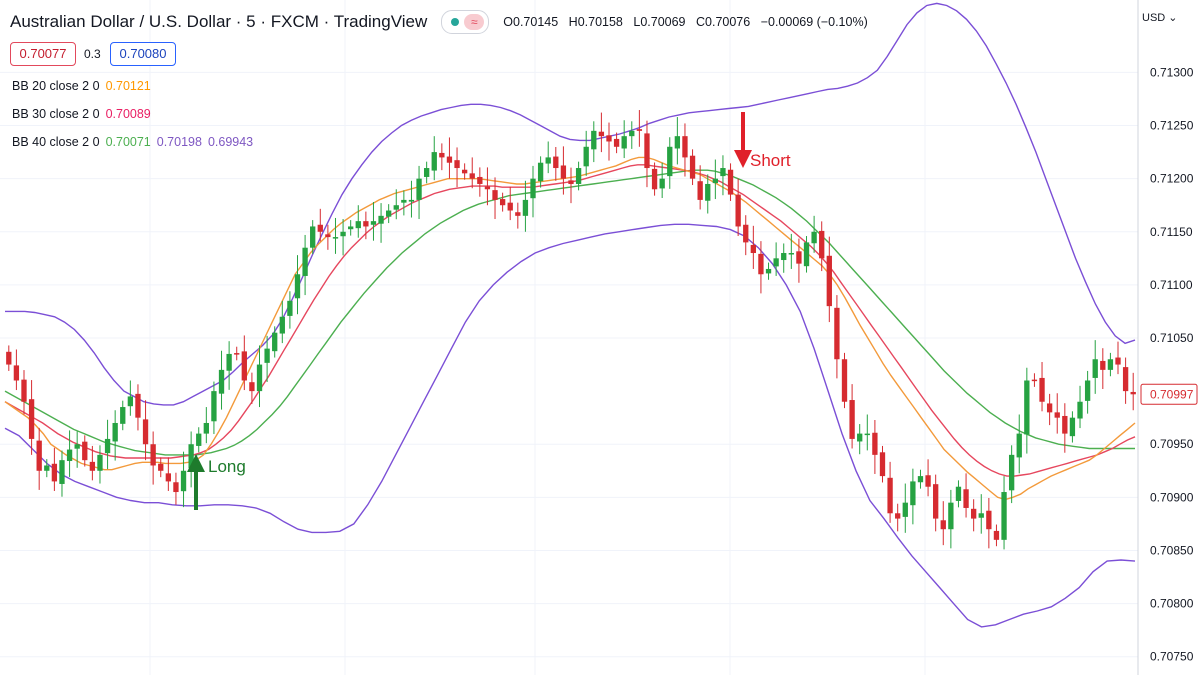 Image resolution: width=1200 pixels, height=675 pixels. Describe the element at coordinates (81, 86) in the screenshot. I see `indicator-legend-bb20: BB 20 close 2 0 0.70121` at that location.